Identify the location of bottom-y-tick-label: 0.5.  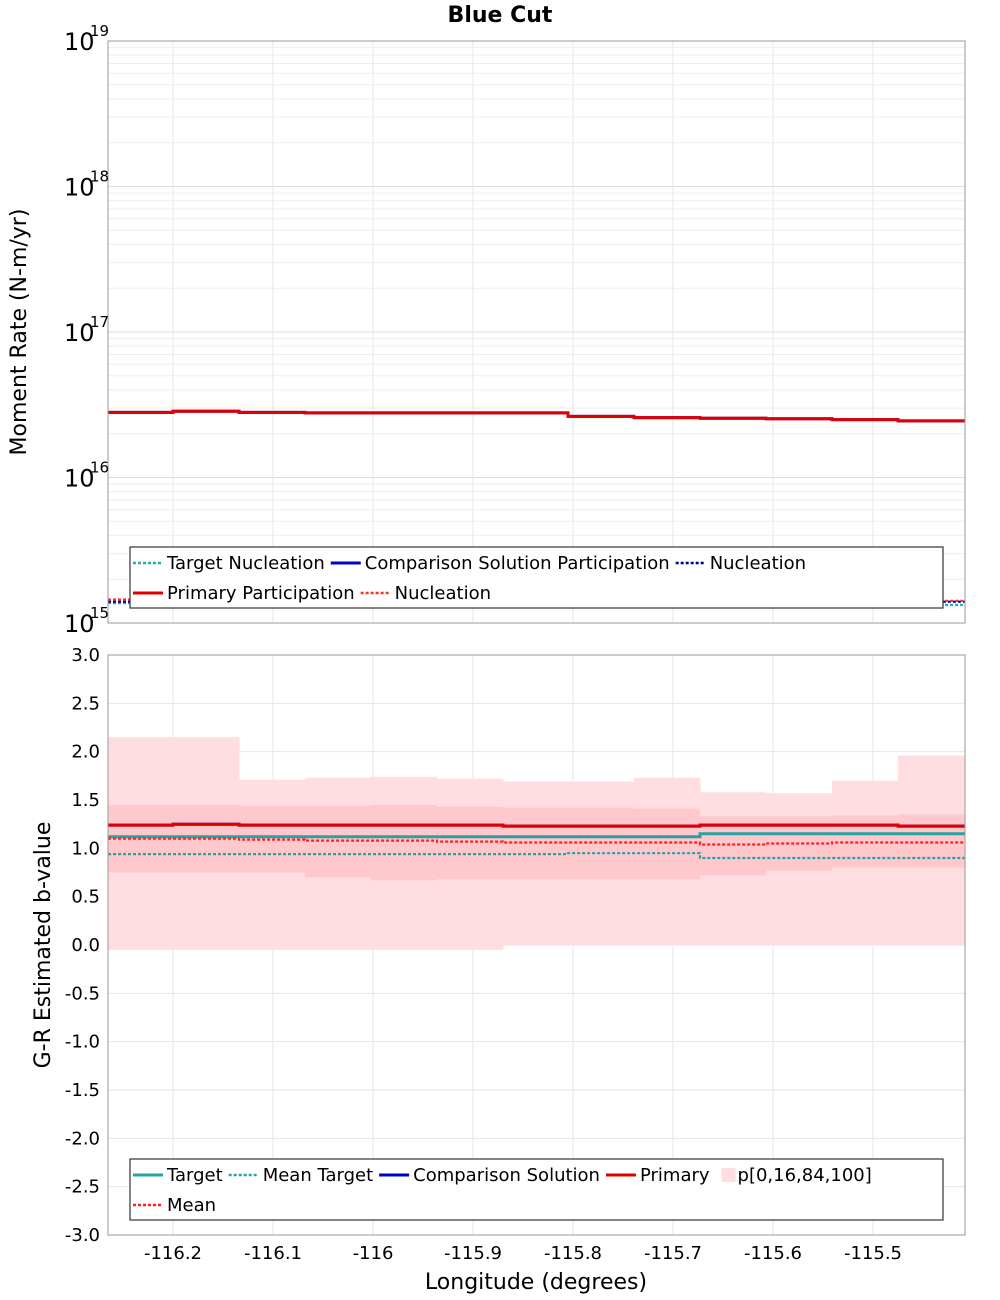
(85, 897).